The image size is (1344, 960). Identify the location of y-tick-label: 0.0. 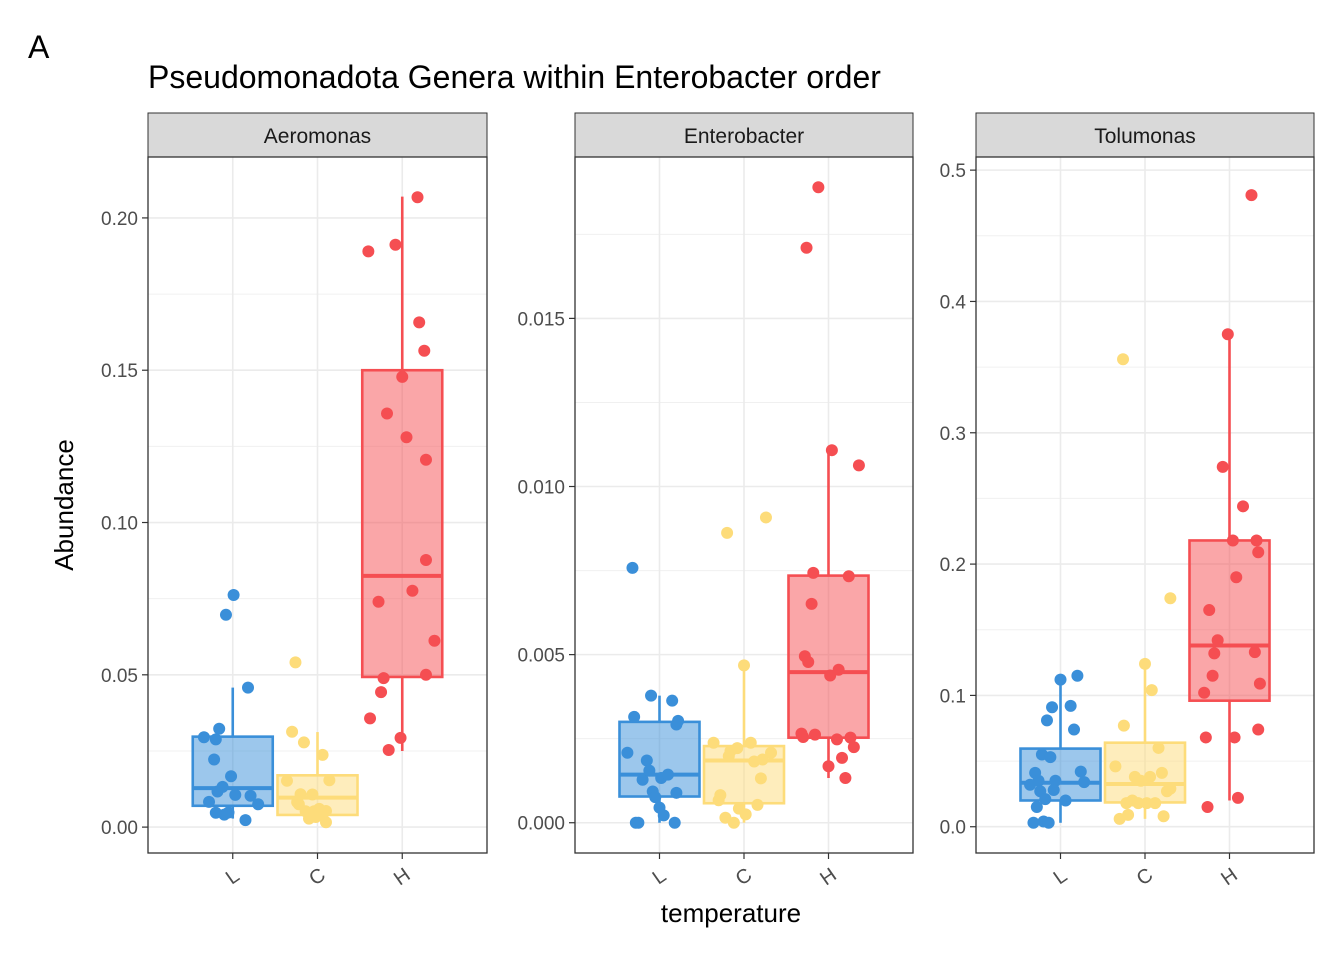
(953, 828).